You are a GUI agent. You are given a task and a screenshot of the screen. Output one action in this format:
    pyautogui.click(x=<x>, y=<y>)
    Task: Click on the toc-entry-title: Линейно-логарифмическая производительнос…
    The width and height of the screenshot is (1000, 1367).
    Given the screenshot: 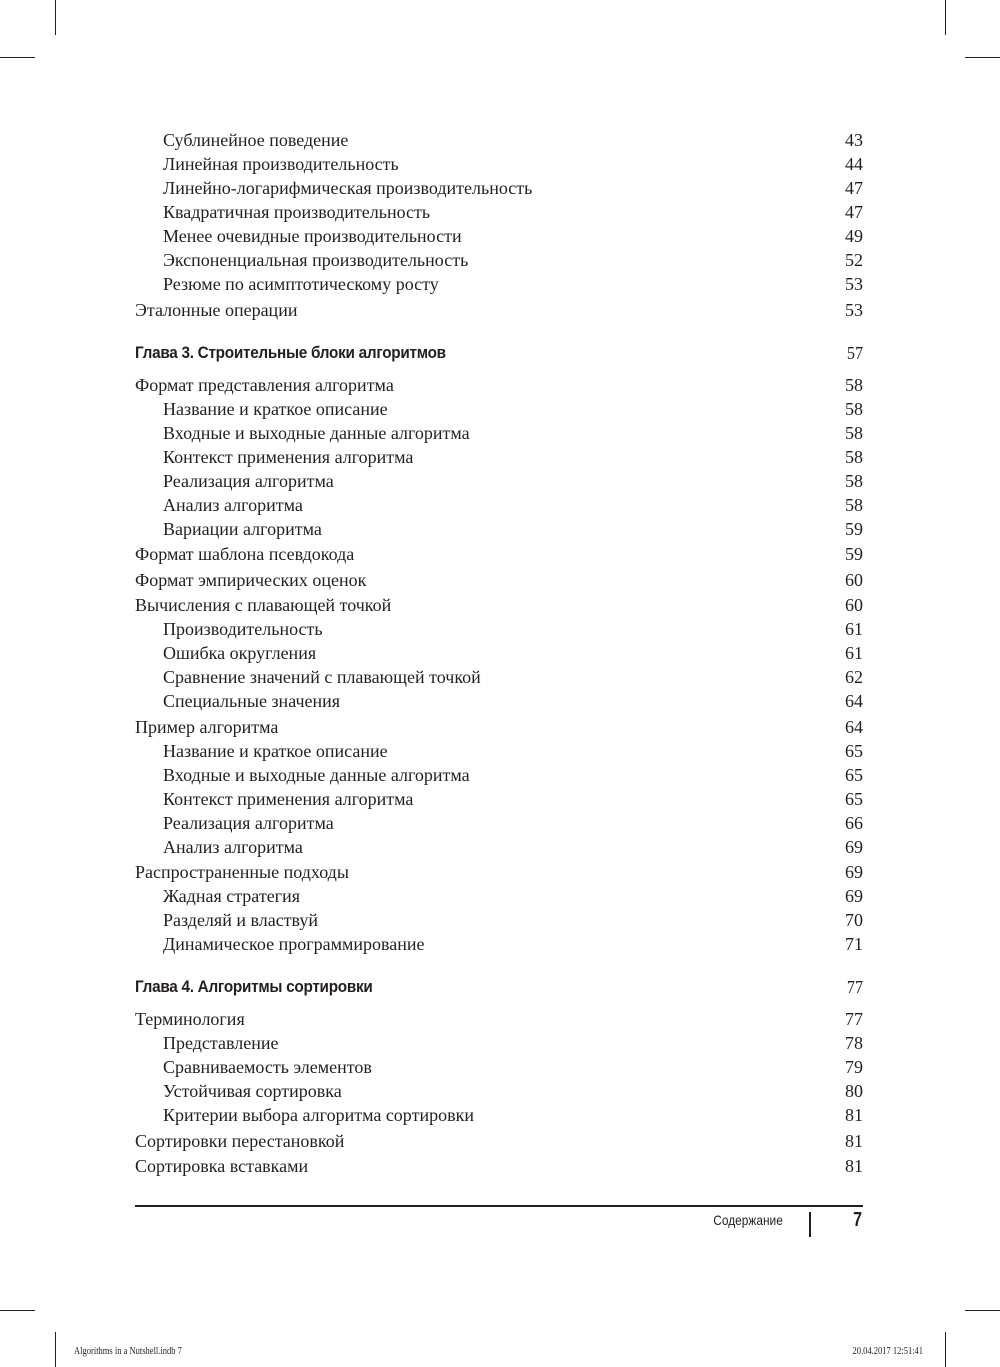 What is the action you would take?
    pyautogui.click(x=348, y=188)
    